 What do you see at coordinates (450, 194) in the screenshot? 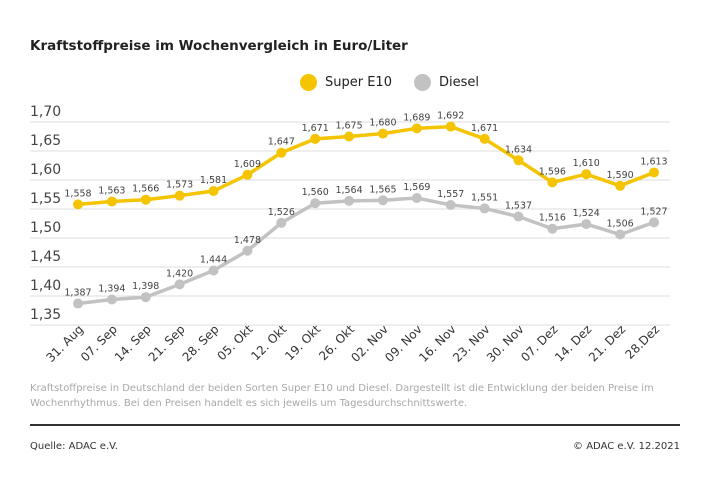
I see `data-label: 1,557` at bounding box center [450, 194].